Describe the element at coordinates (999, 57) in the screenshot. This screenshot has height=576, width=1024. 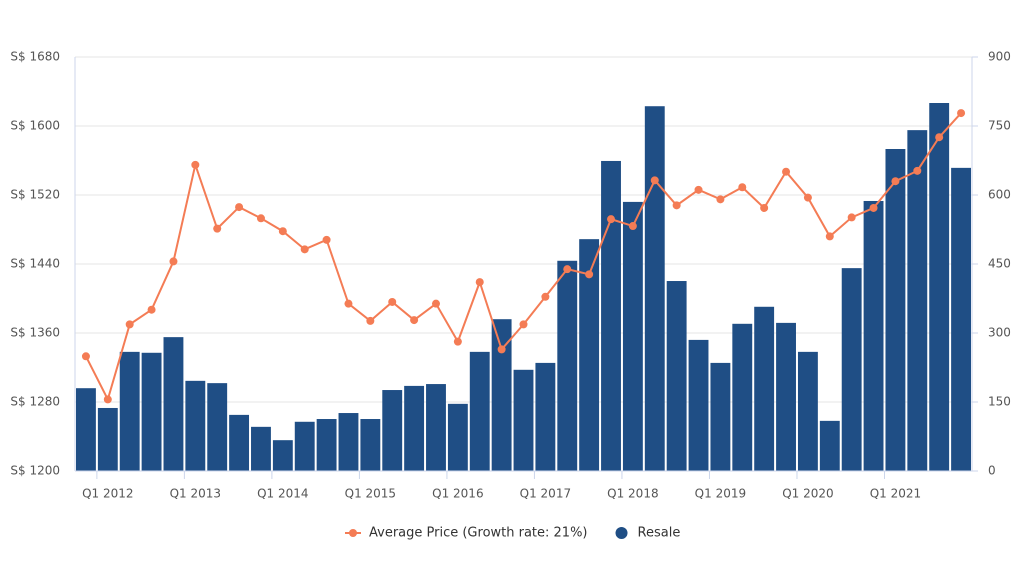
I see `y2-tick-label: 900` at that location.